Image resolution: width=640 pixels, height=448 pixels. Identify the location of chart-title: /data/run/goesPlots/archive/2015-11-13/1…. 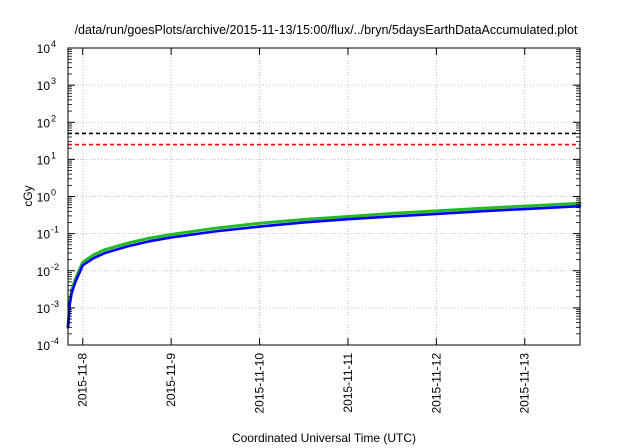
(326, 30).